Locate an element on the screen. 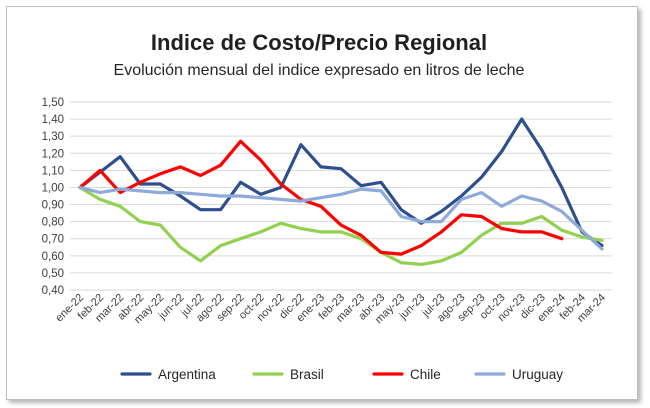 This screenshot has height=408, width=650. y-tick-label: 1,40 is located at coordinates (53, 120).